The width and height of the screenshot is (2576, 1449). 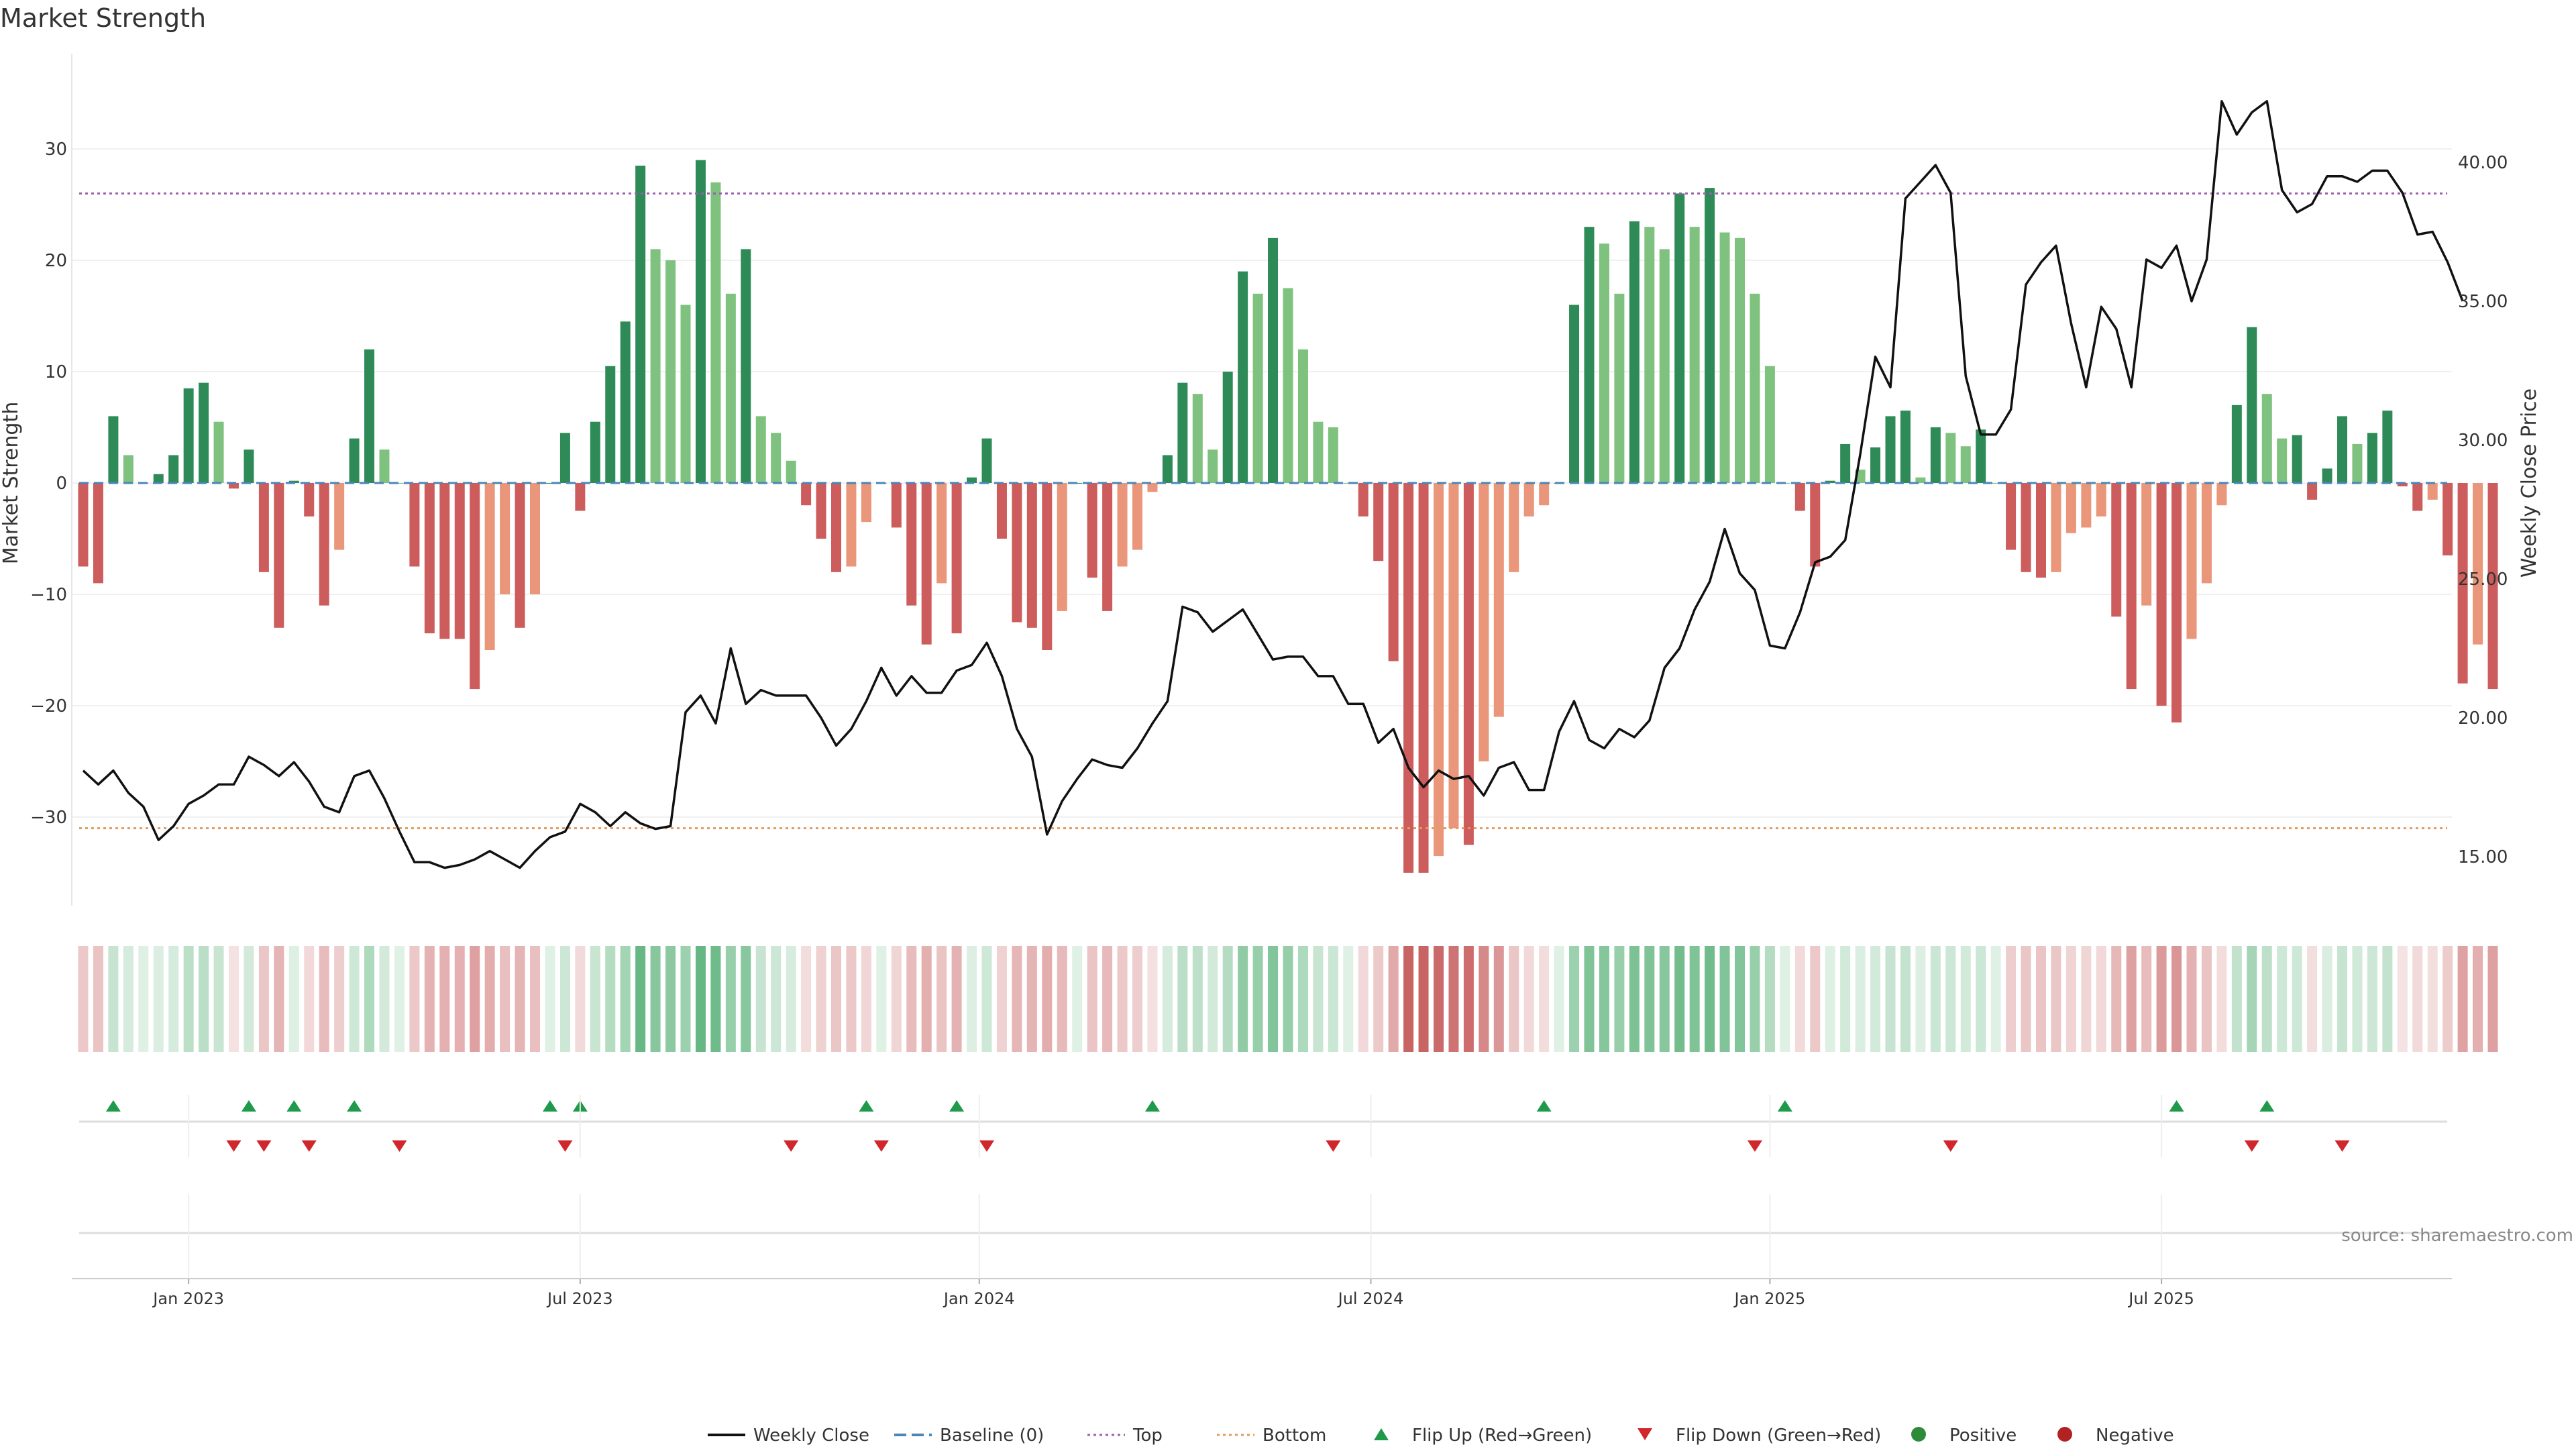 What do you see at coordinates (992, 1436) in the screenshot?
I see `legend-label: Baseline (0)` at bounding box center [992, 1436].